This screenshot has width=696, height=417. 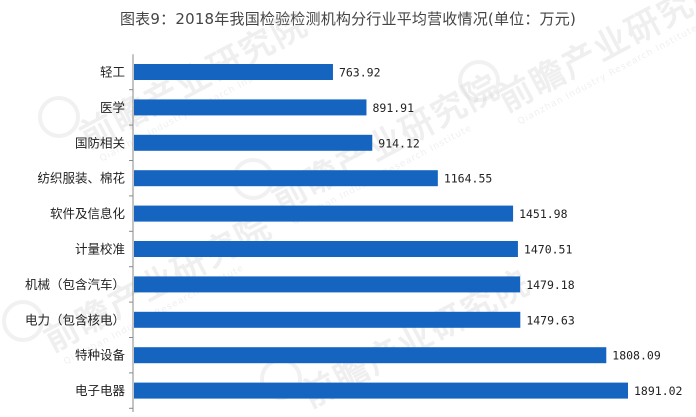 I want to click on category-label: 纺织服装、棉花, so click(x=81, y=178).